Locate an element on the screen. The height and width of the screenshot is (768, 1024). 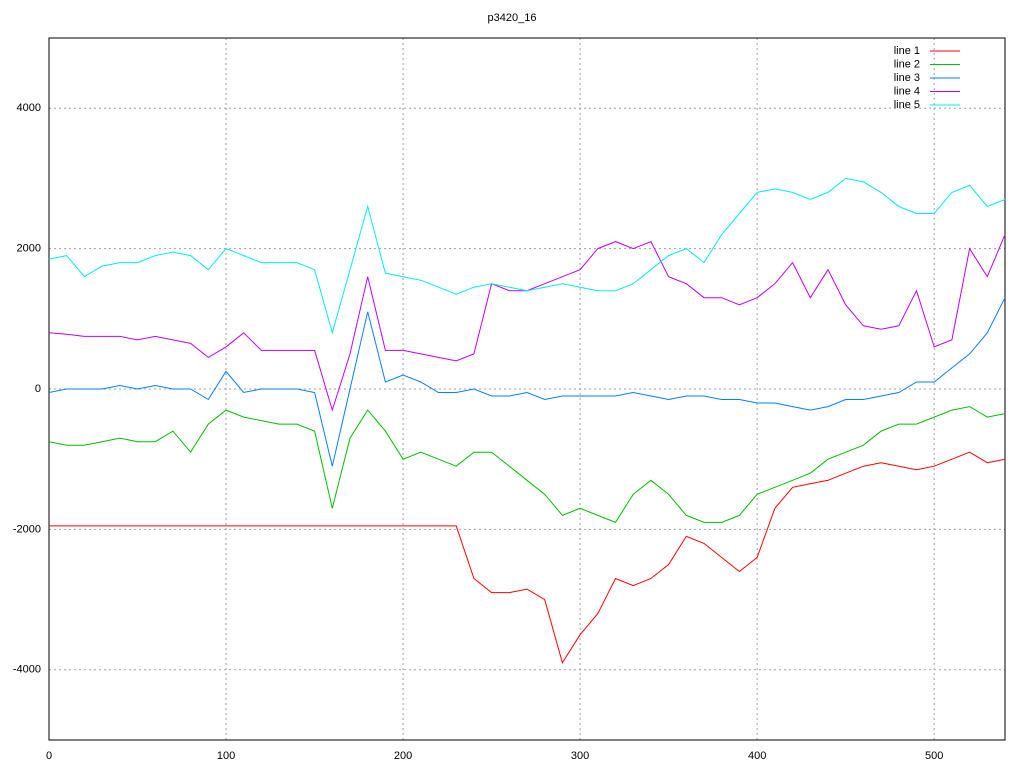
x-tick-label: 500 is located at coordinates (934, 756).